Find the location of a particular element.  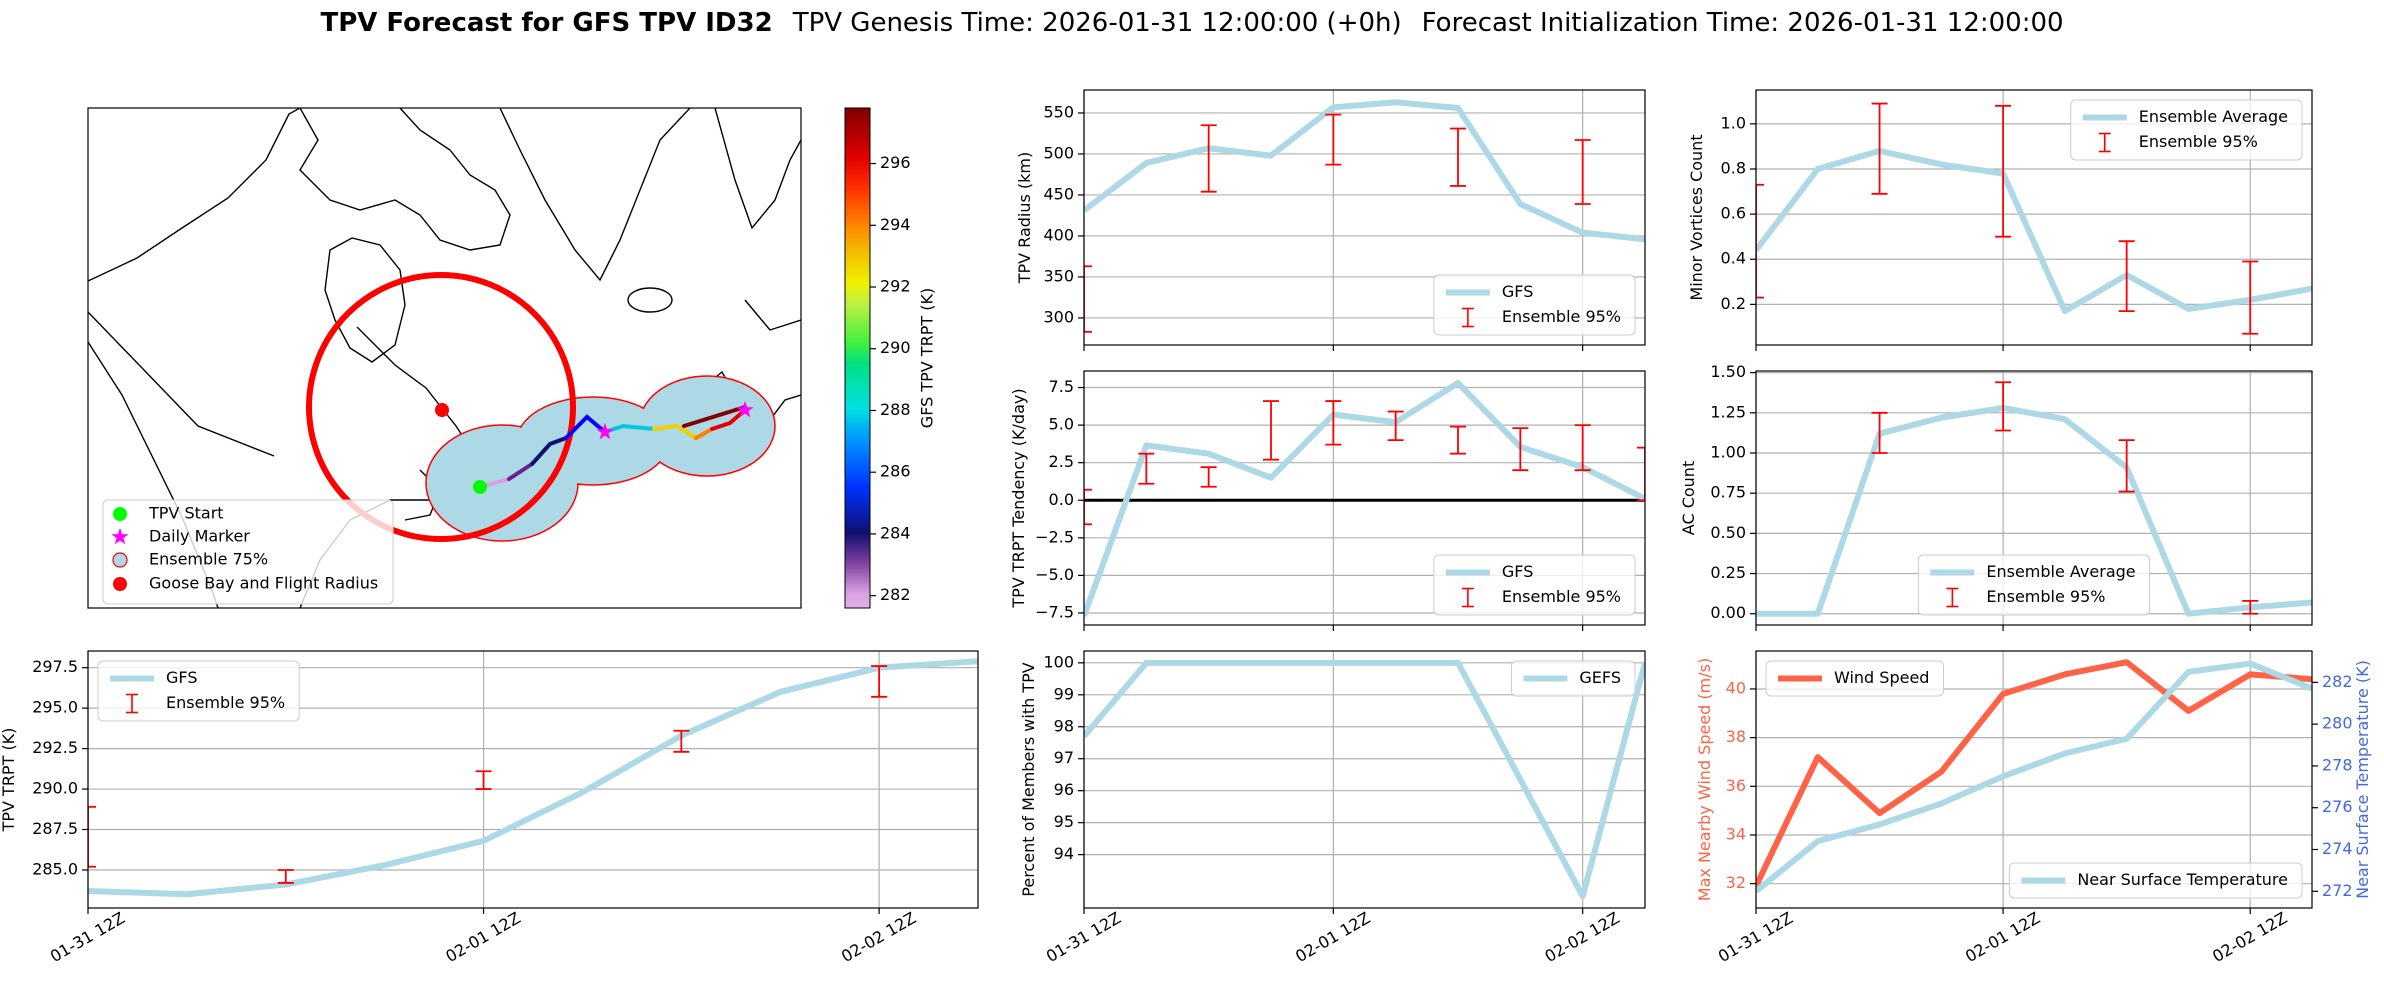

colorbar-tick-label: 284 is located at coordinates (895, 532).